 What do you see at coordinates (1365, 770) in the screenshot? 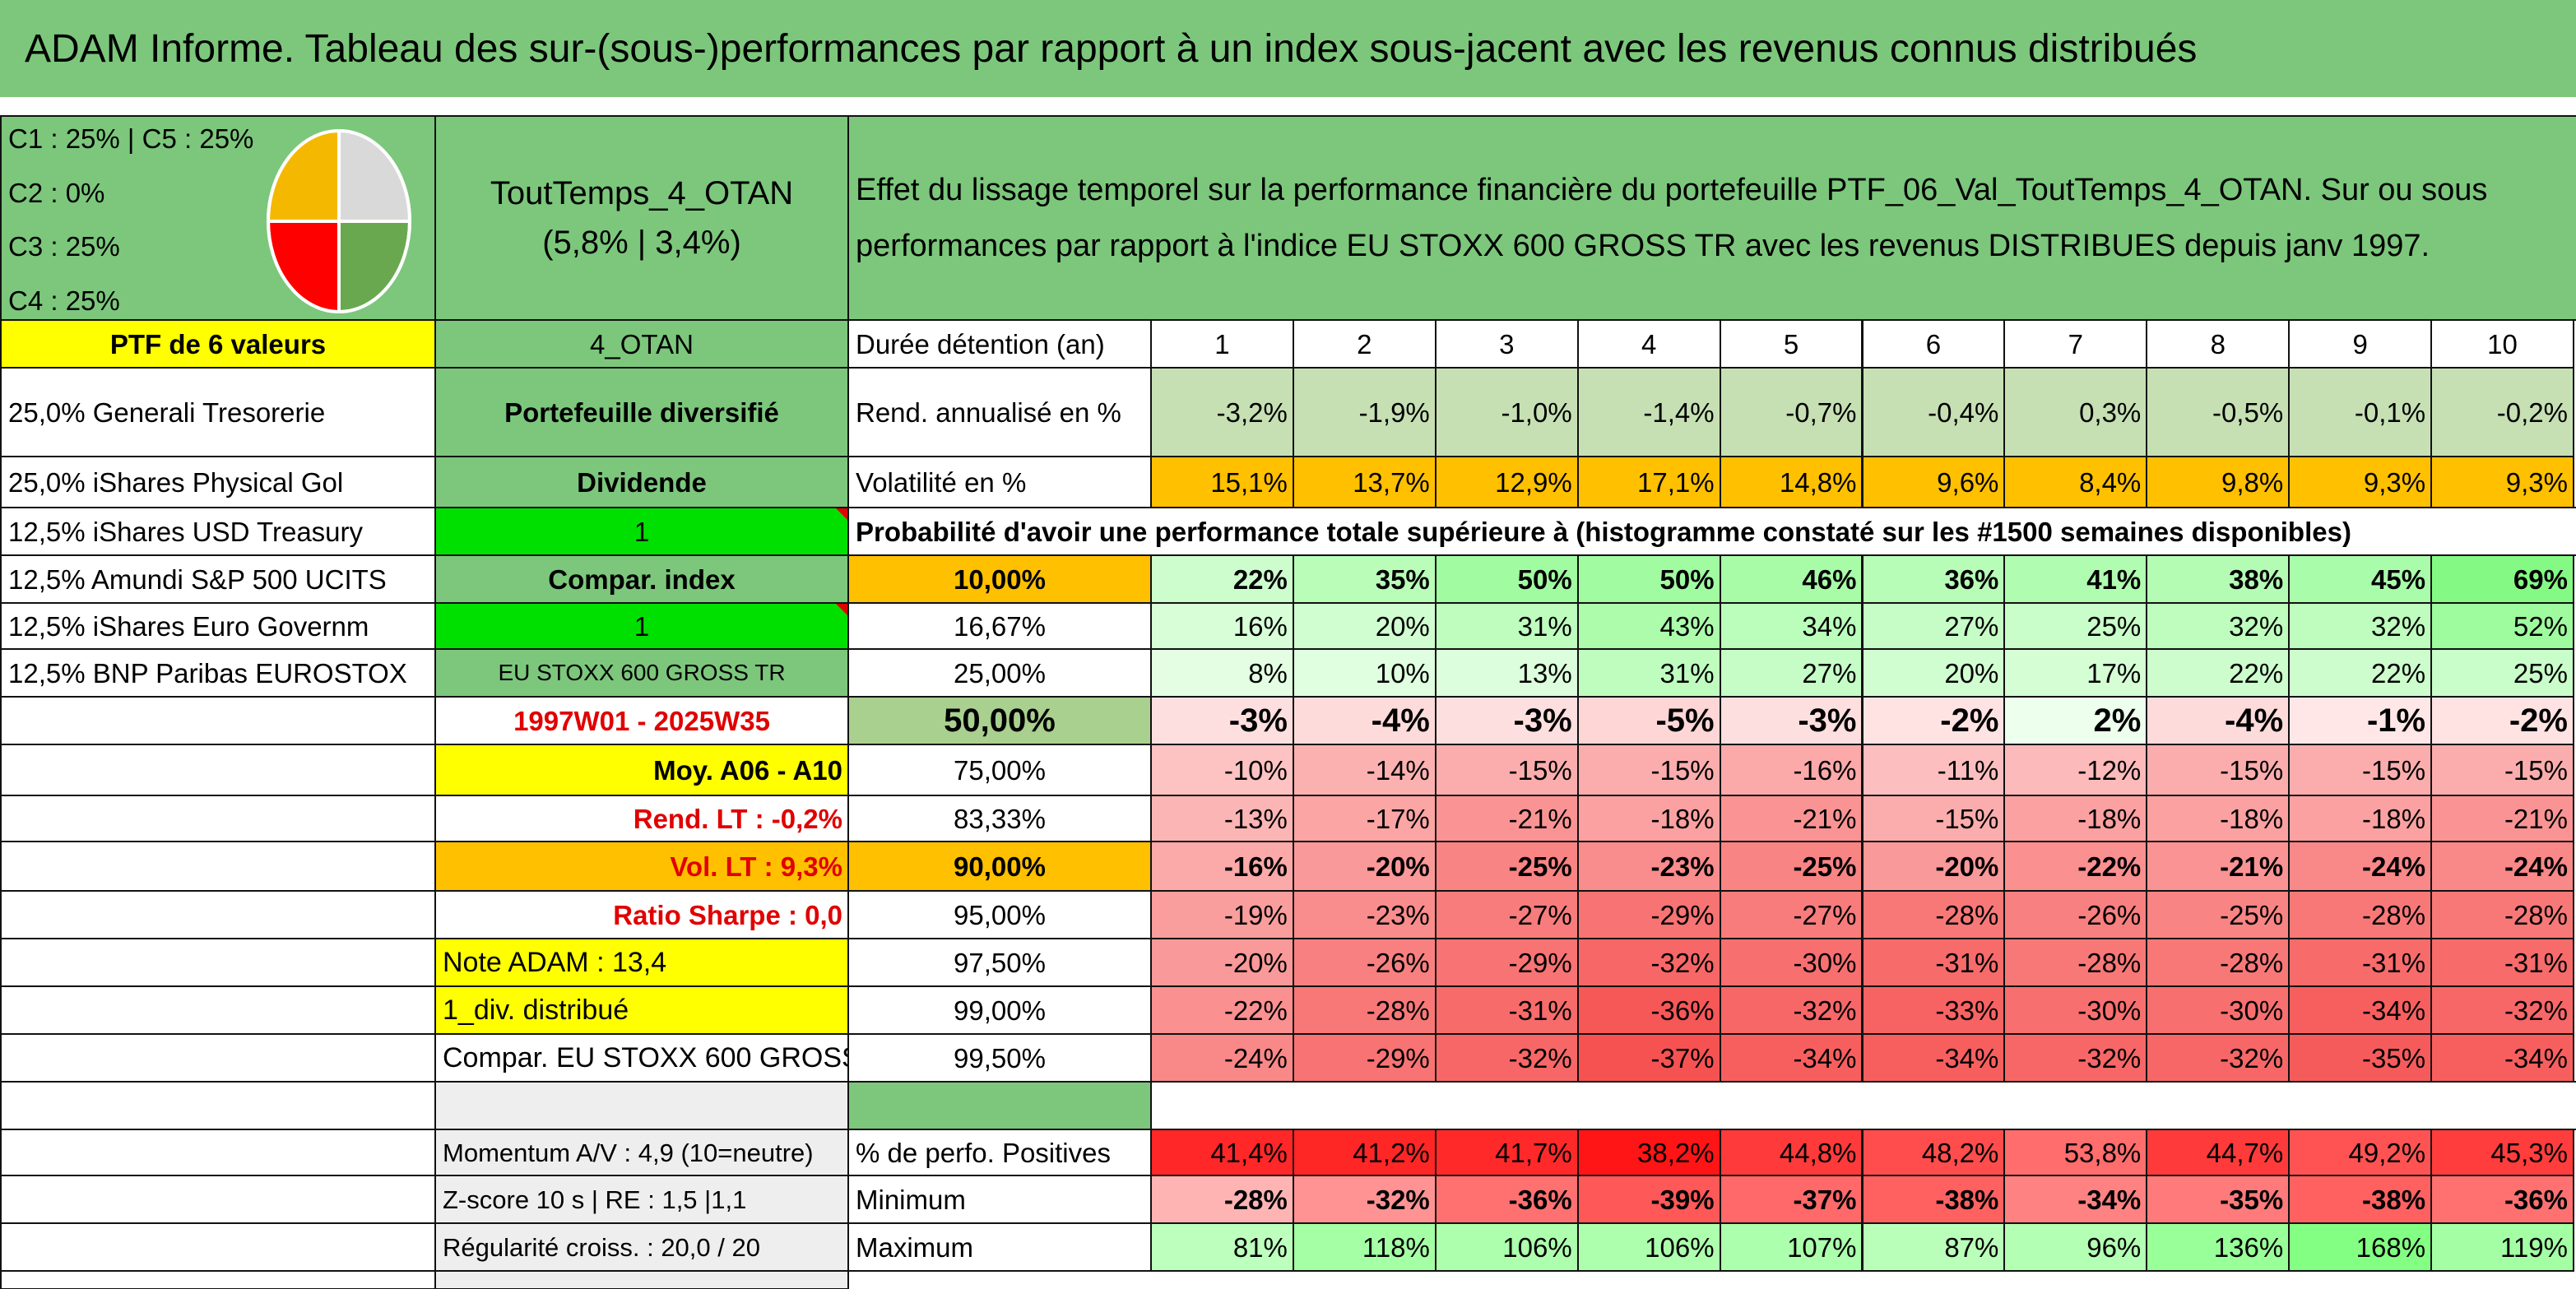
I see `prob-value: -14%` at bounding box center [1365, 770].